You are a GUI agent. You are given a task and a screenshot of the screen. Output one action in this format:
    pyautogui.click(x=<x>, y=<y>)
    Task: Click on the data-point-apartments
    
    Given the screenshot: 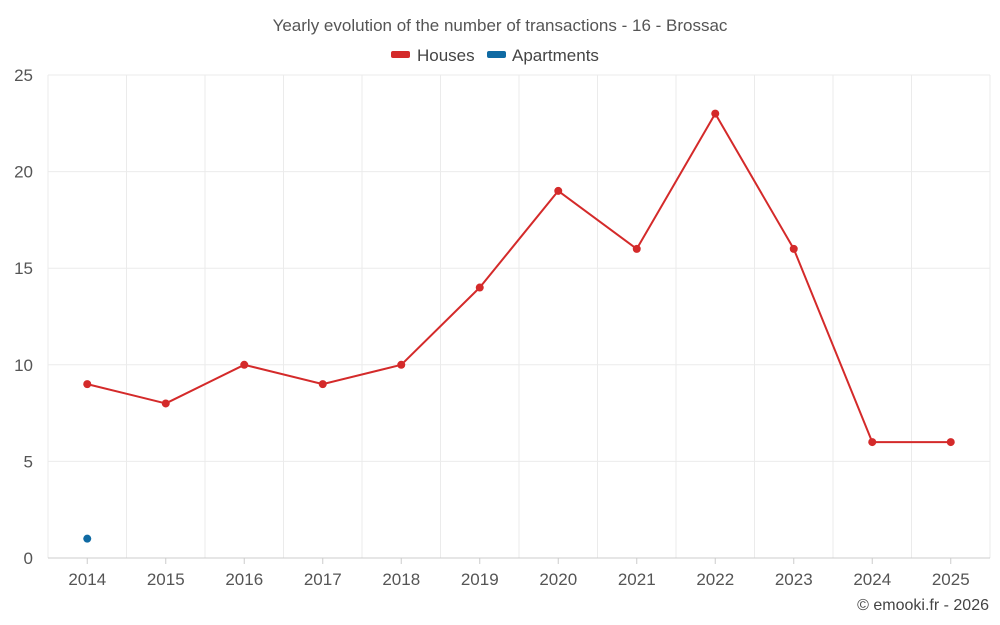 What is the action you would take?
    pyautogui.click(x=87, y=538)
    